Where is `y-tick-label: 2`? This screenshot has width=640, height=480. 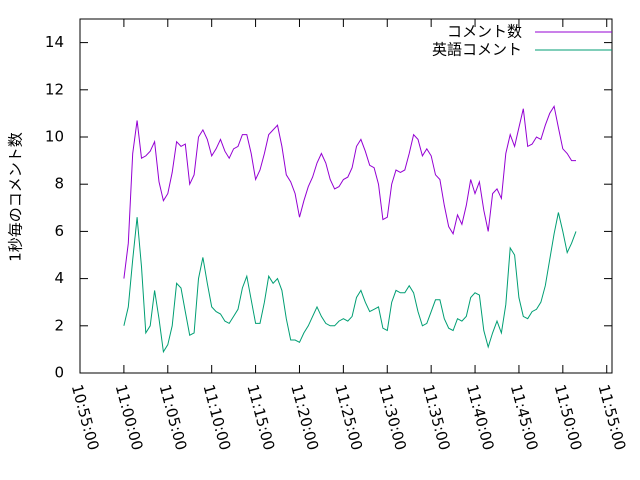
y-tick-label: 2 is located at coordinates (59, 325).